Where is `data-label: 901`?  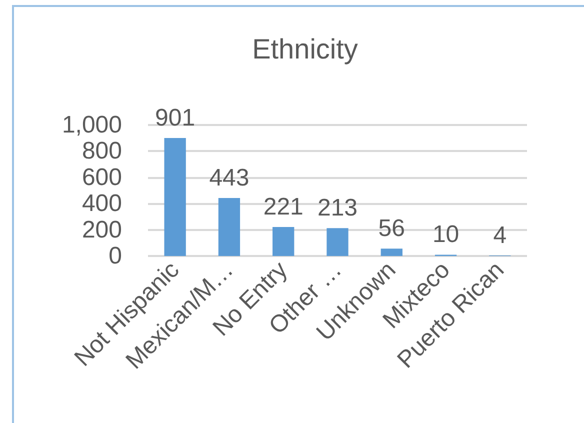
data-label: 901 is located at coordinates (175, 118).